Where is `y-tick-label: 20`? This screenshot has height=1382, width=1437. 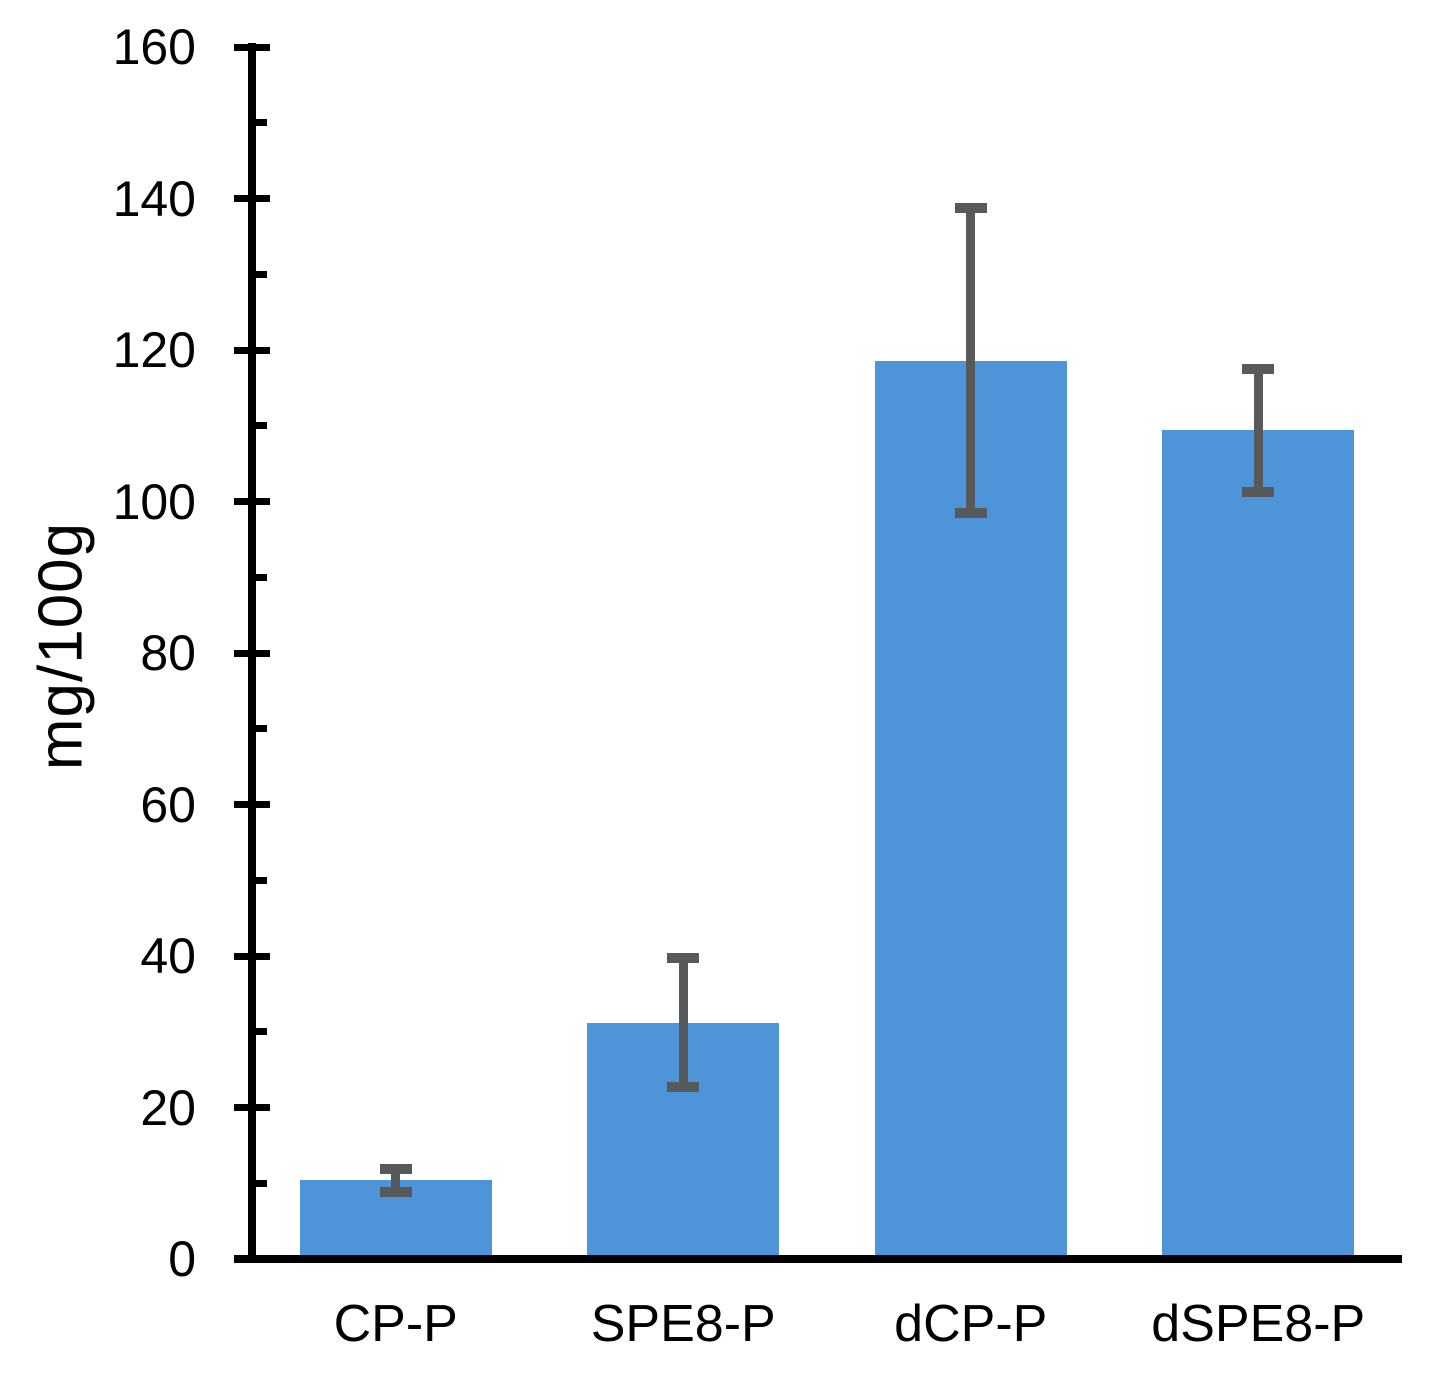 y-tick-label: 20 is located at coordinates (168, 1107).